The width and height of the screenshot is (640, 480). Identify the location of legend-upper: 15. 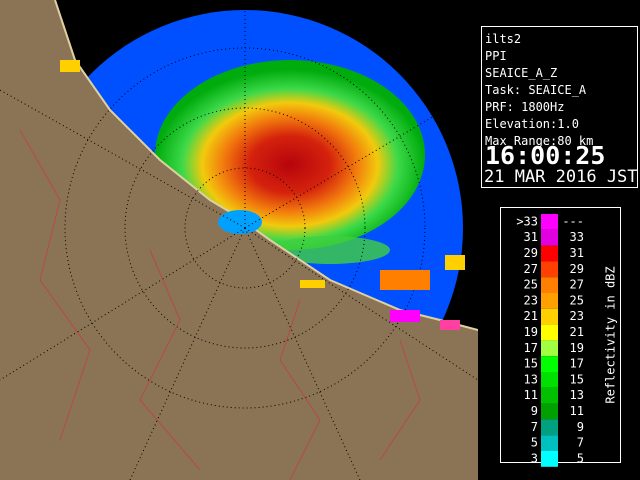
(577, 379).